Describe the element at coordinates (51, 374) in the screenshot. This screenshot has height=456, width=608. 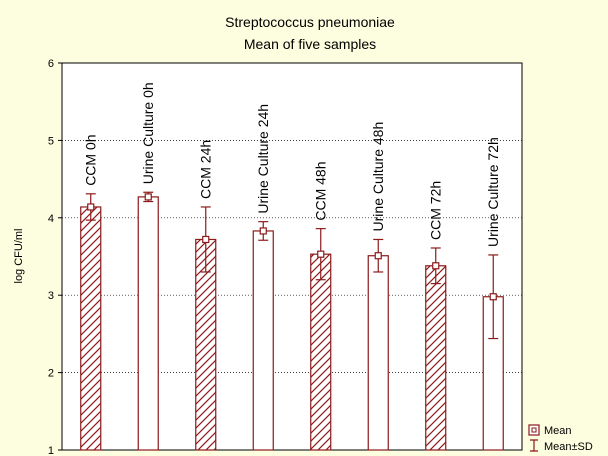
I see `y-tick-label: 2` at that location.